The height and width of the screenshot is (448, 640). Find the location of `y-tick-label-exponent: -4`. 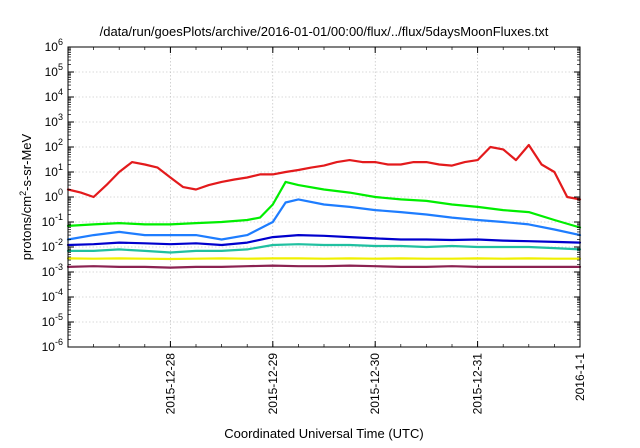

y-tick-label-exponent: -4 is located at coordinates (59, 292).